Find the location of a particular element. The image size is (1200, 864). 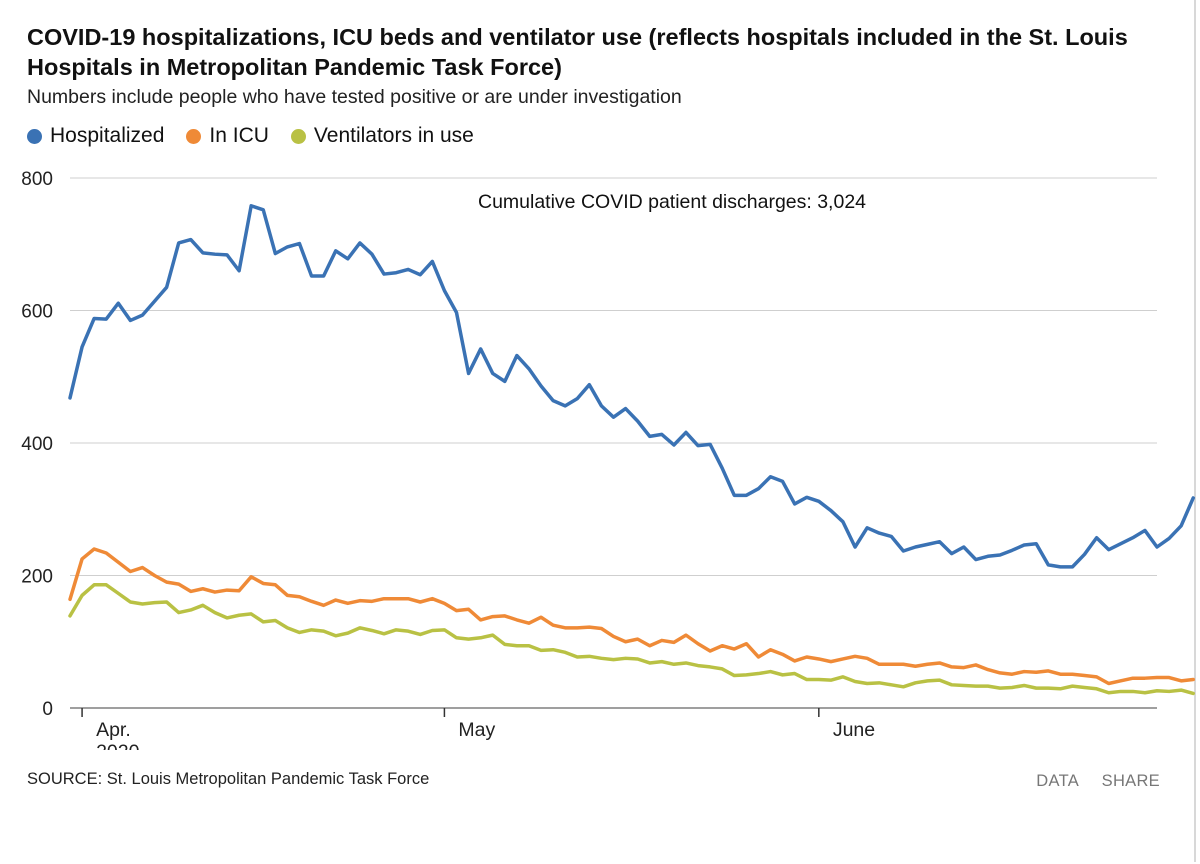

legend-label-ventilators: Ventilators in use is located at coordinates (393, 135).